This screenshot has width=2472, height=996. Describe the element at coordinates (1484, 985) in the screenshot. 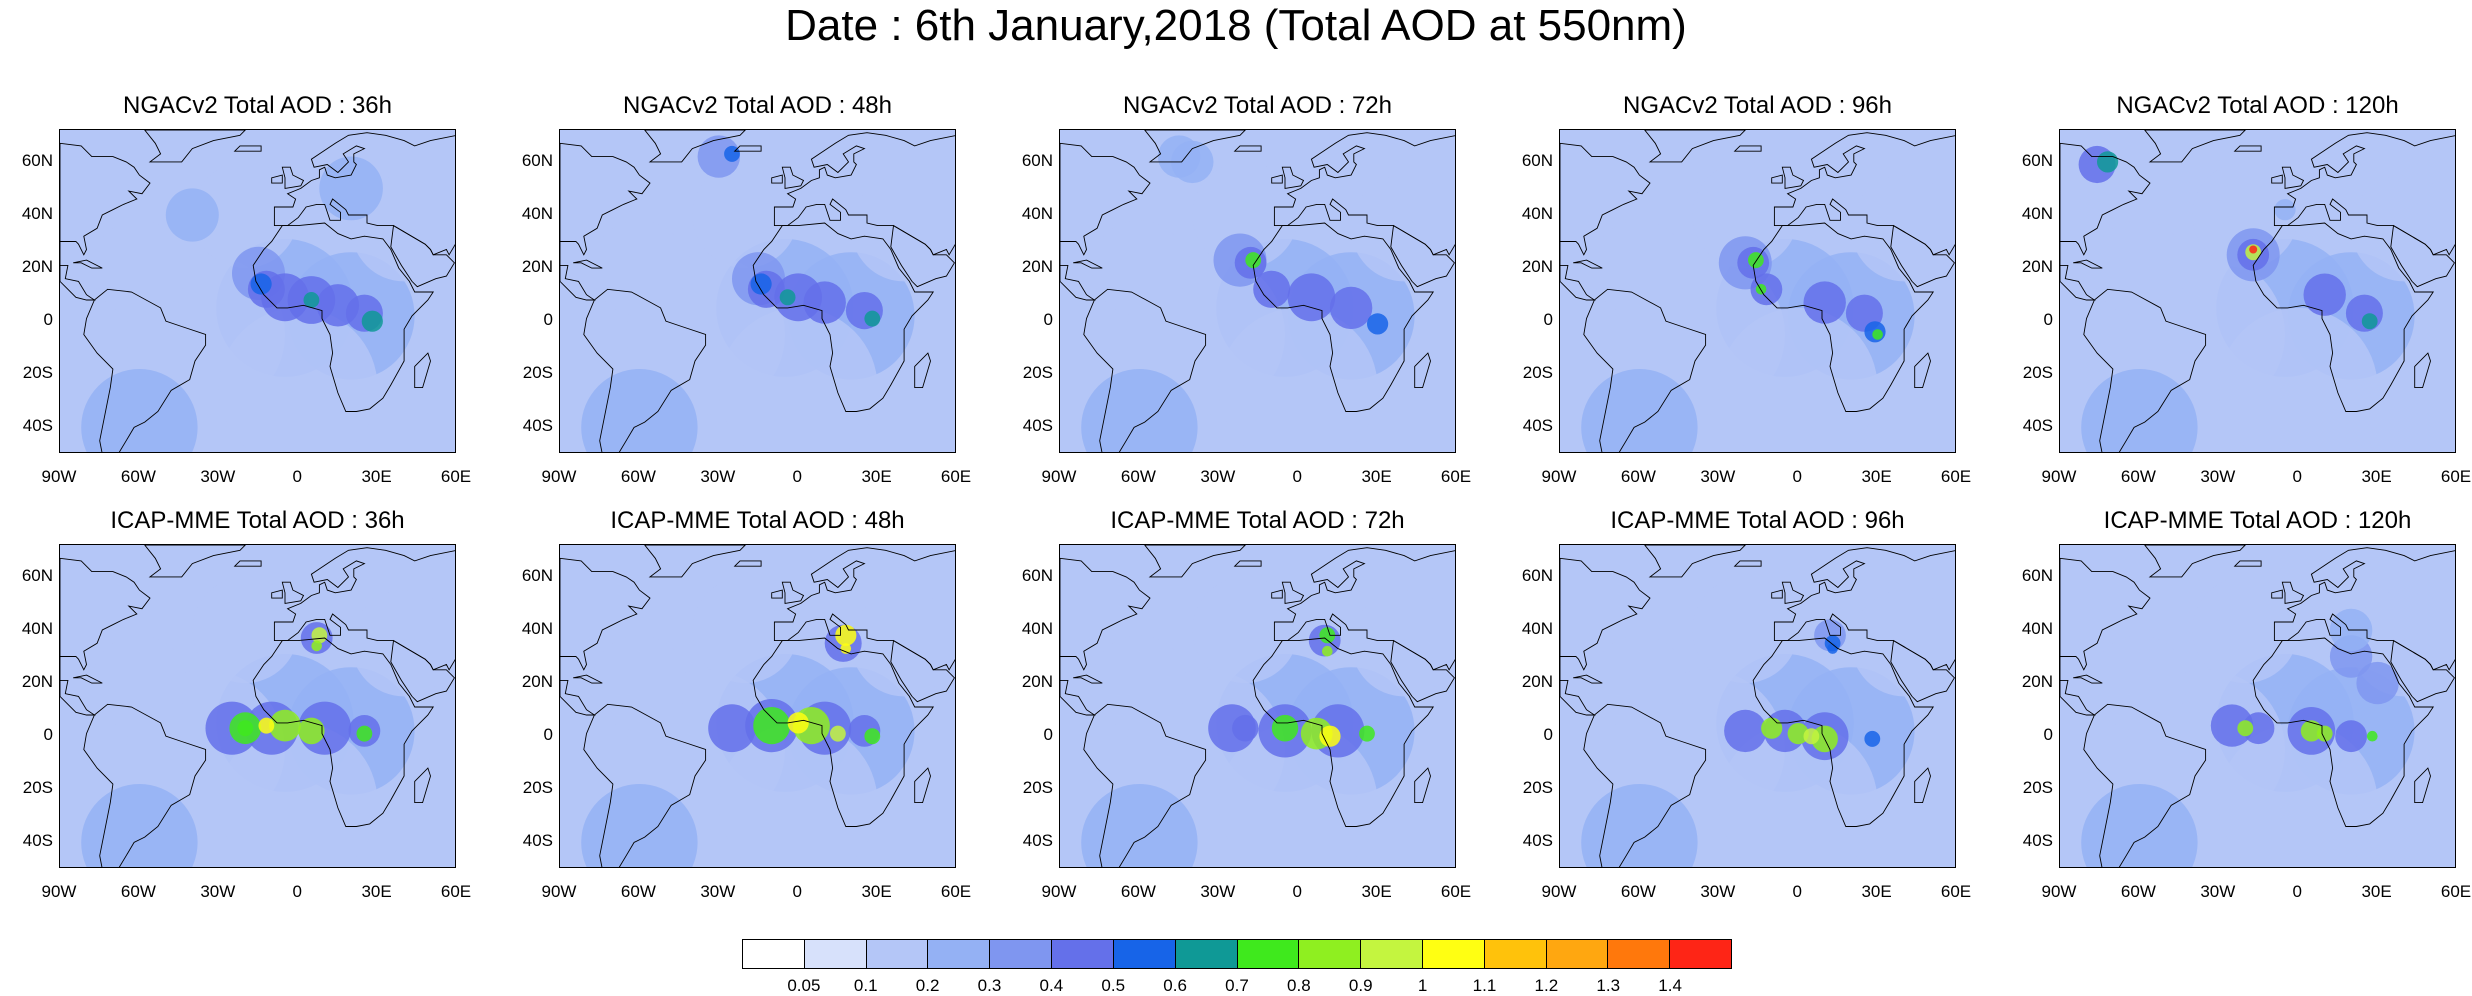

I see `colorbar-label: 1.1` at that location.